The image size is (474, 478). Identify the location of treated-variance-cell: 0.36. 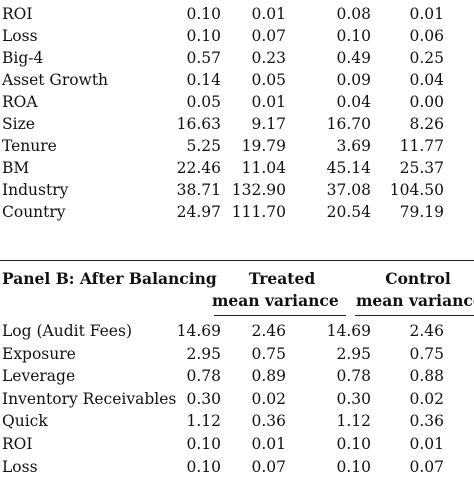
(268, 421).